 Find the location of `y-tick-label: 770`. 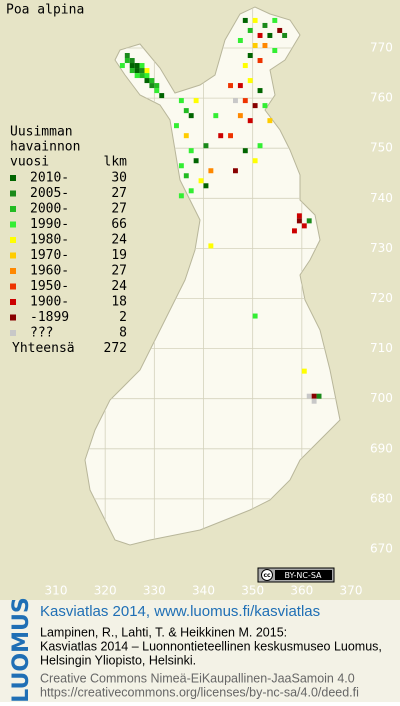

y-tick-label: 770 is located at coordinates (381, 48).